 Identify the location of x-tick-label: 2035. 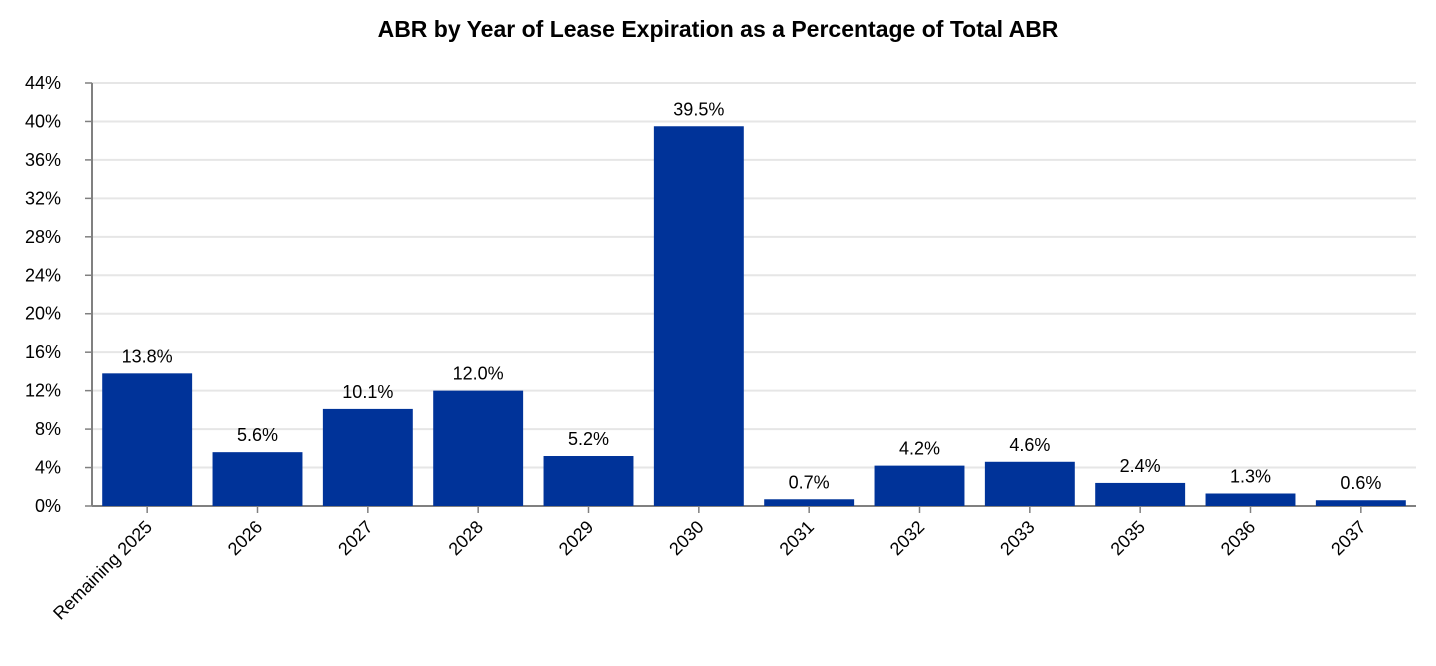
(1128, 538).